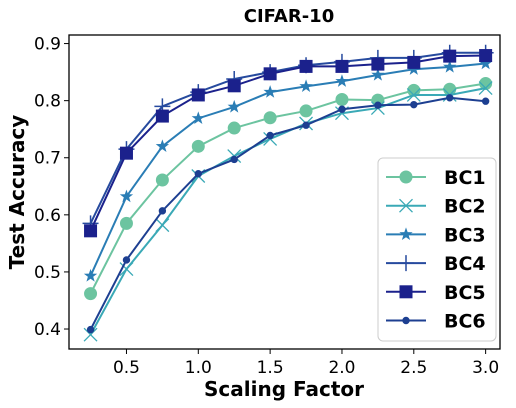 The width and height of the screenshot is (516, 408). Describe the element at coordinates (485, 368) in the screenshot. I see `x-tick-label: 3.0` at that location.